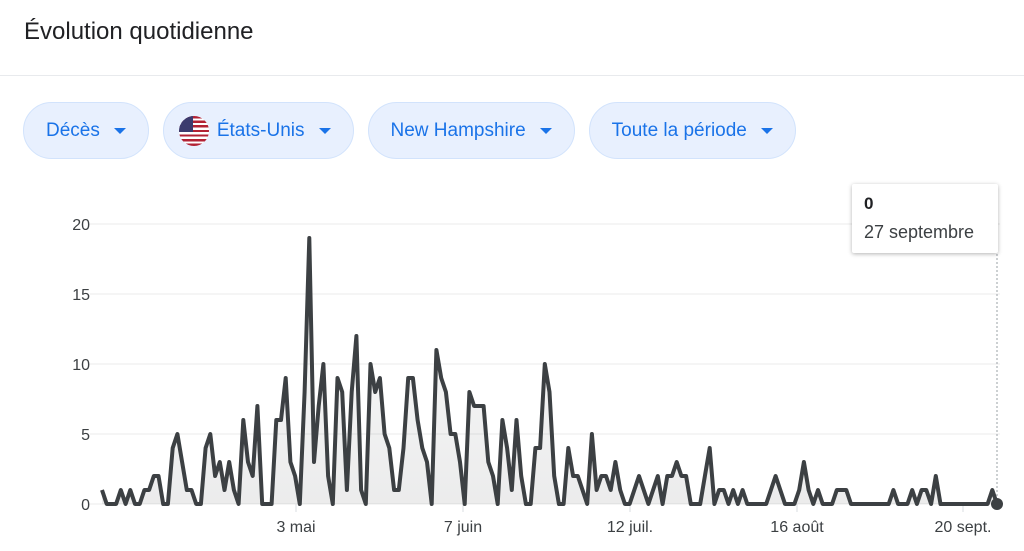 This screenshot has width=1024, height=551. I want to click on divider, so click(512, 75).